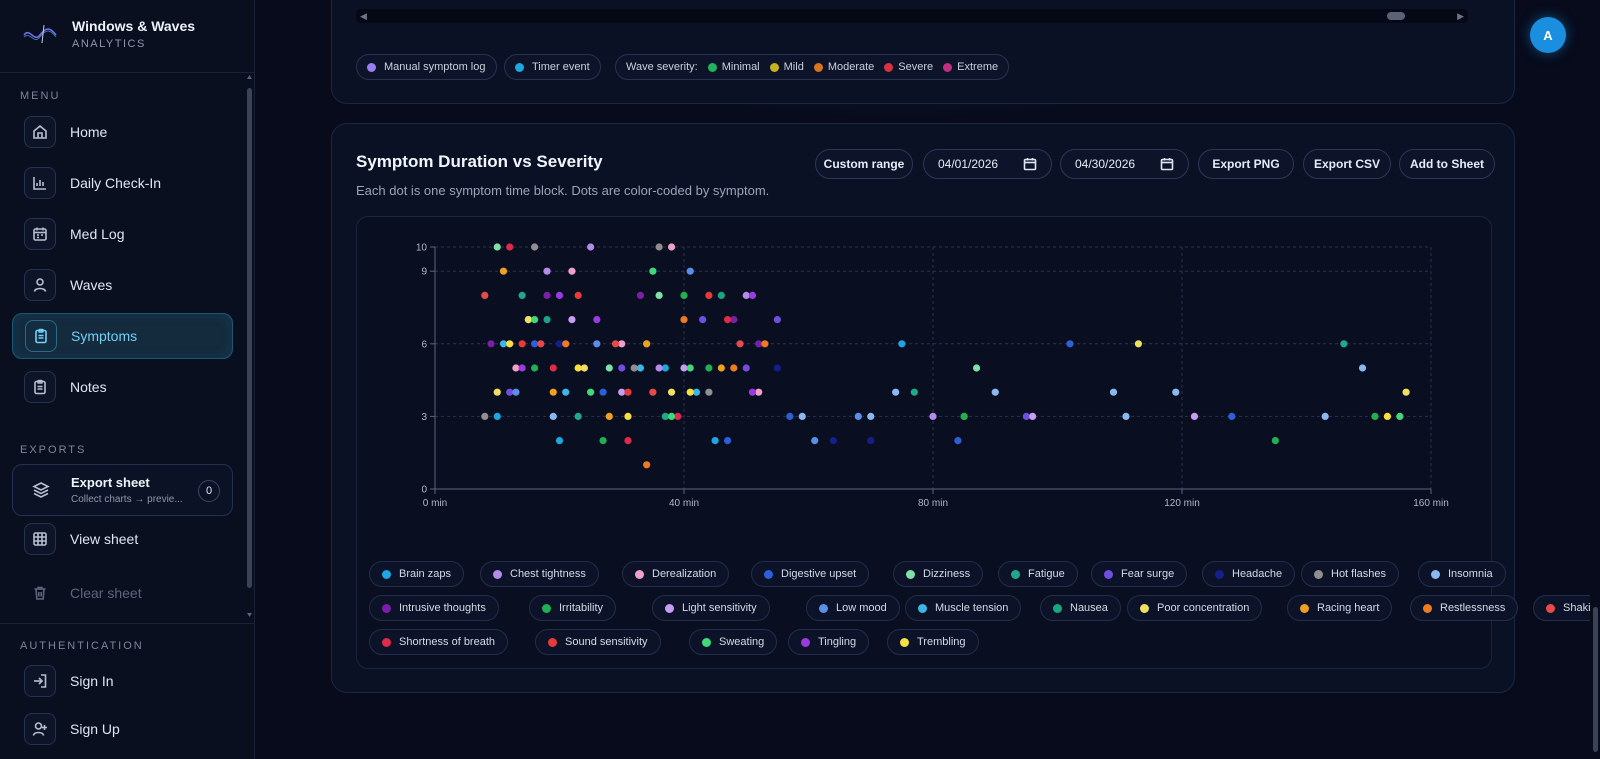 This screenshot has height=759, width=1600. I want to click on sign-in-button: Sign In, so click(122, 681).